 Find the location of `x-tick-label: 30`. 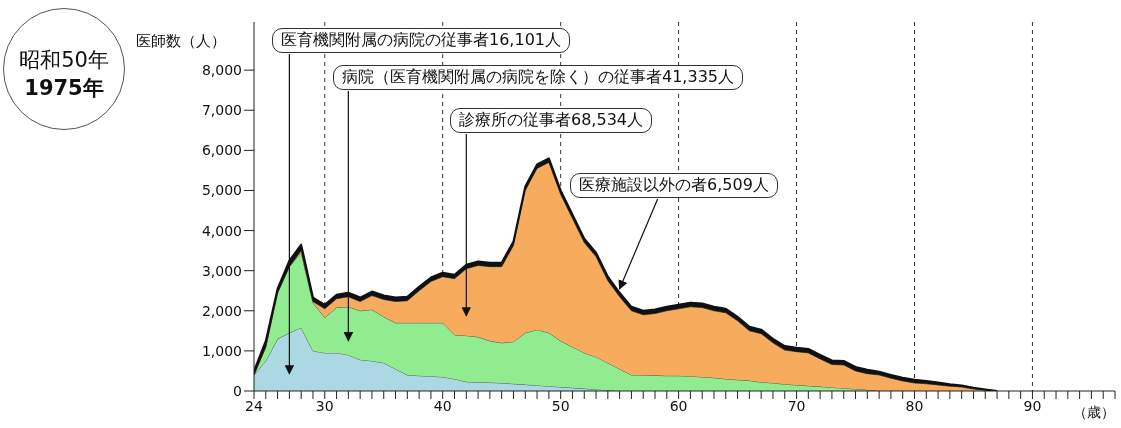

x-tick-label: 30 is located at coordinates (324, 405).